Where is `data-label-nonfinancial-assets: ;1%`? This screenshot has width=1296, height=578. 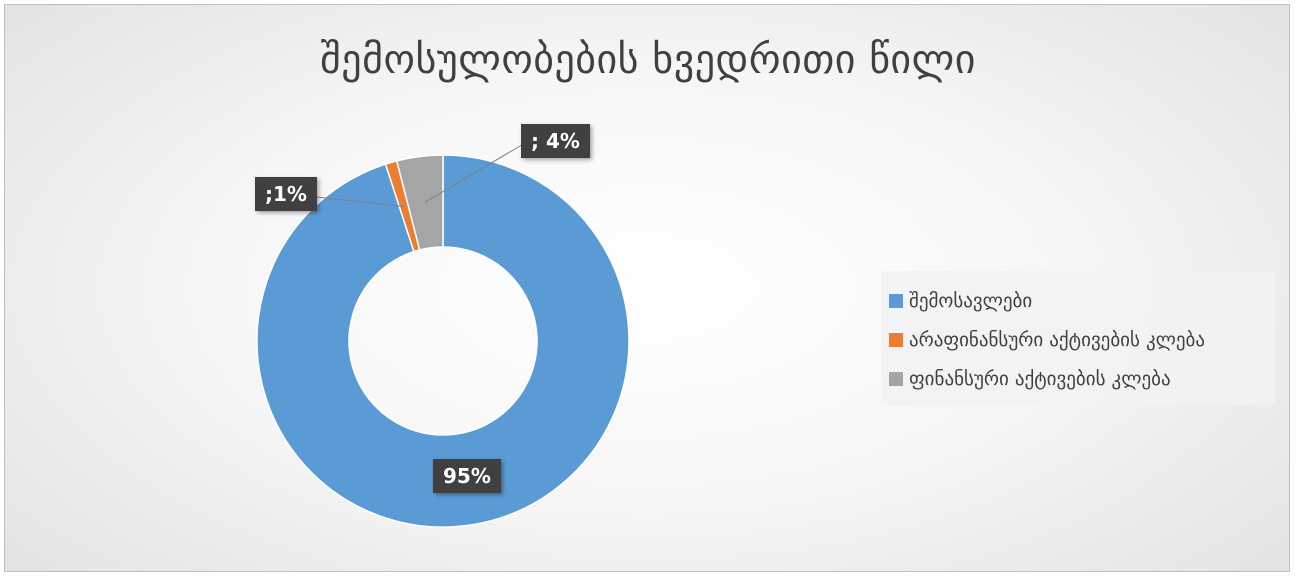 data-label-nonfinancial-assets: ;1% is located at coordinates (286, 194).